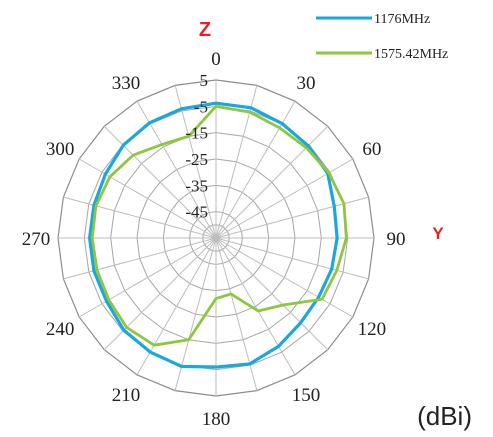  Describe the element at coordinates (36, 239) in the screenshot. I see `angle-tick-label: 270` at that location.